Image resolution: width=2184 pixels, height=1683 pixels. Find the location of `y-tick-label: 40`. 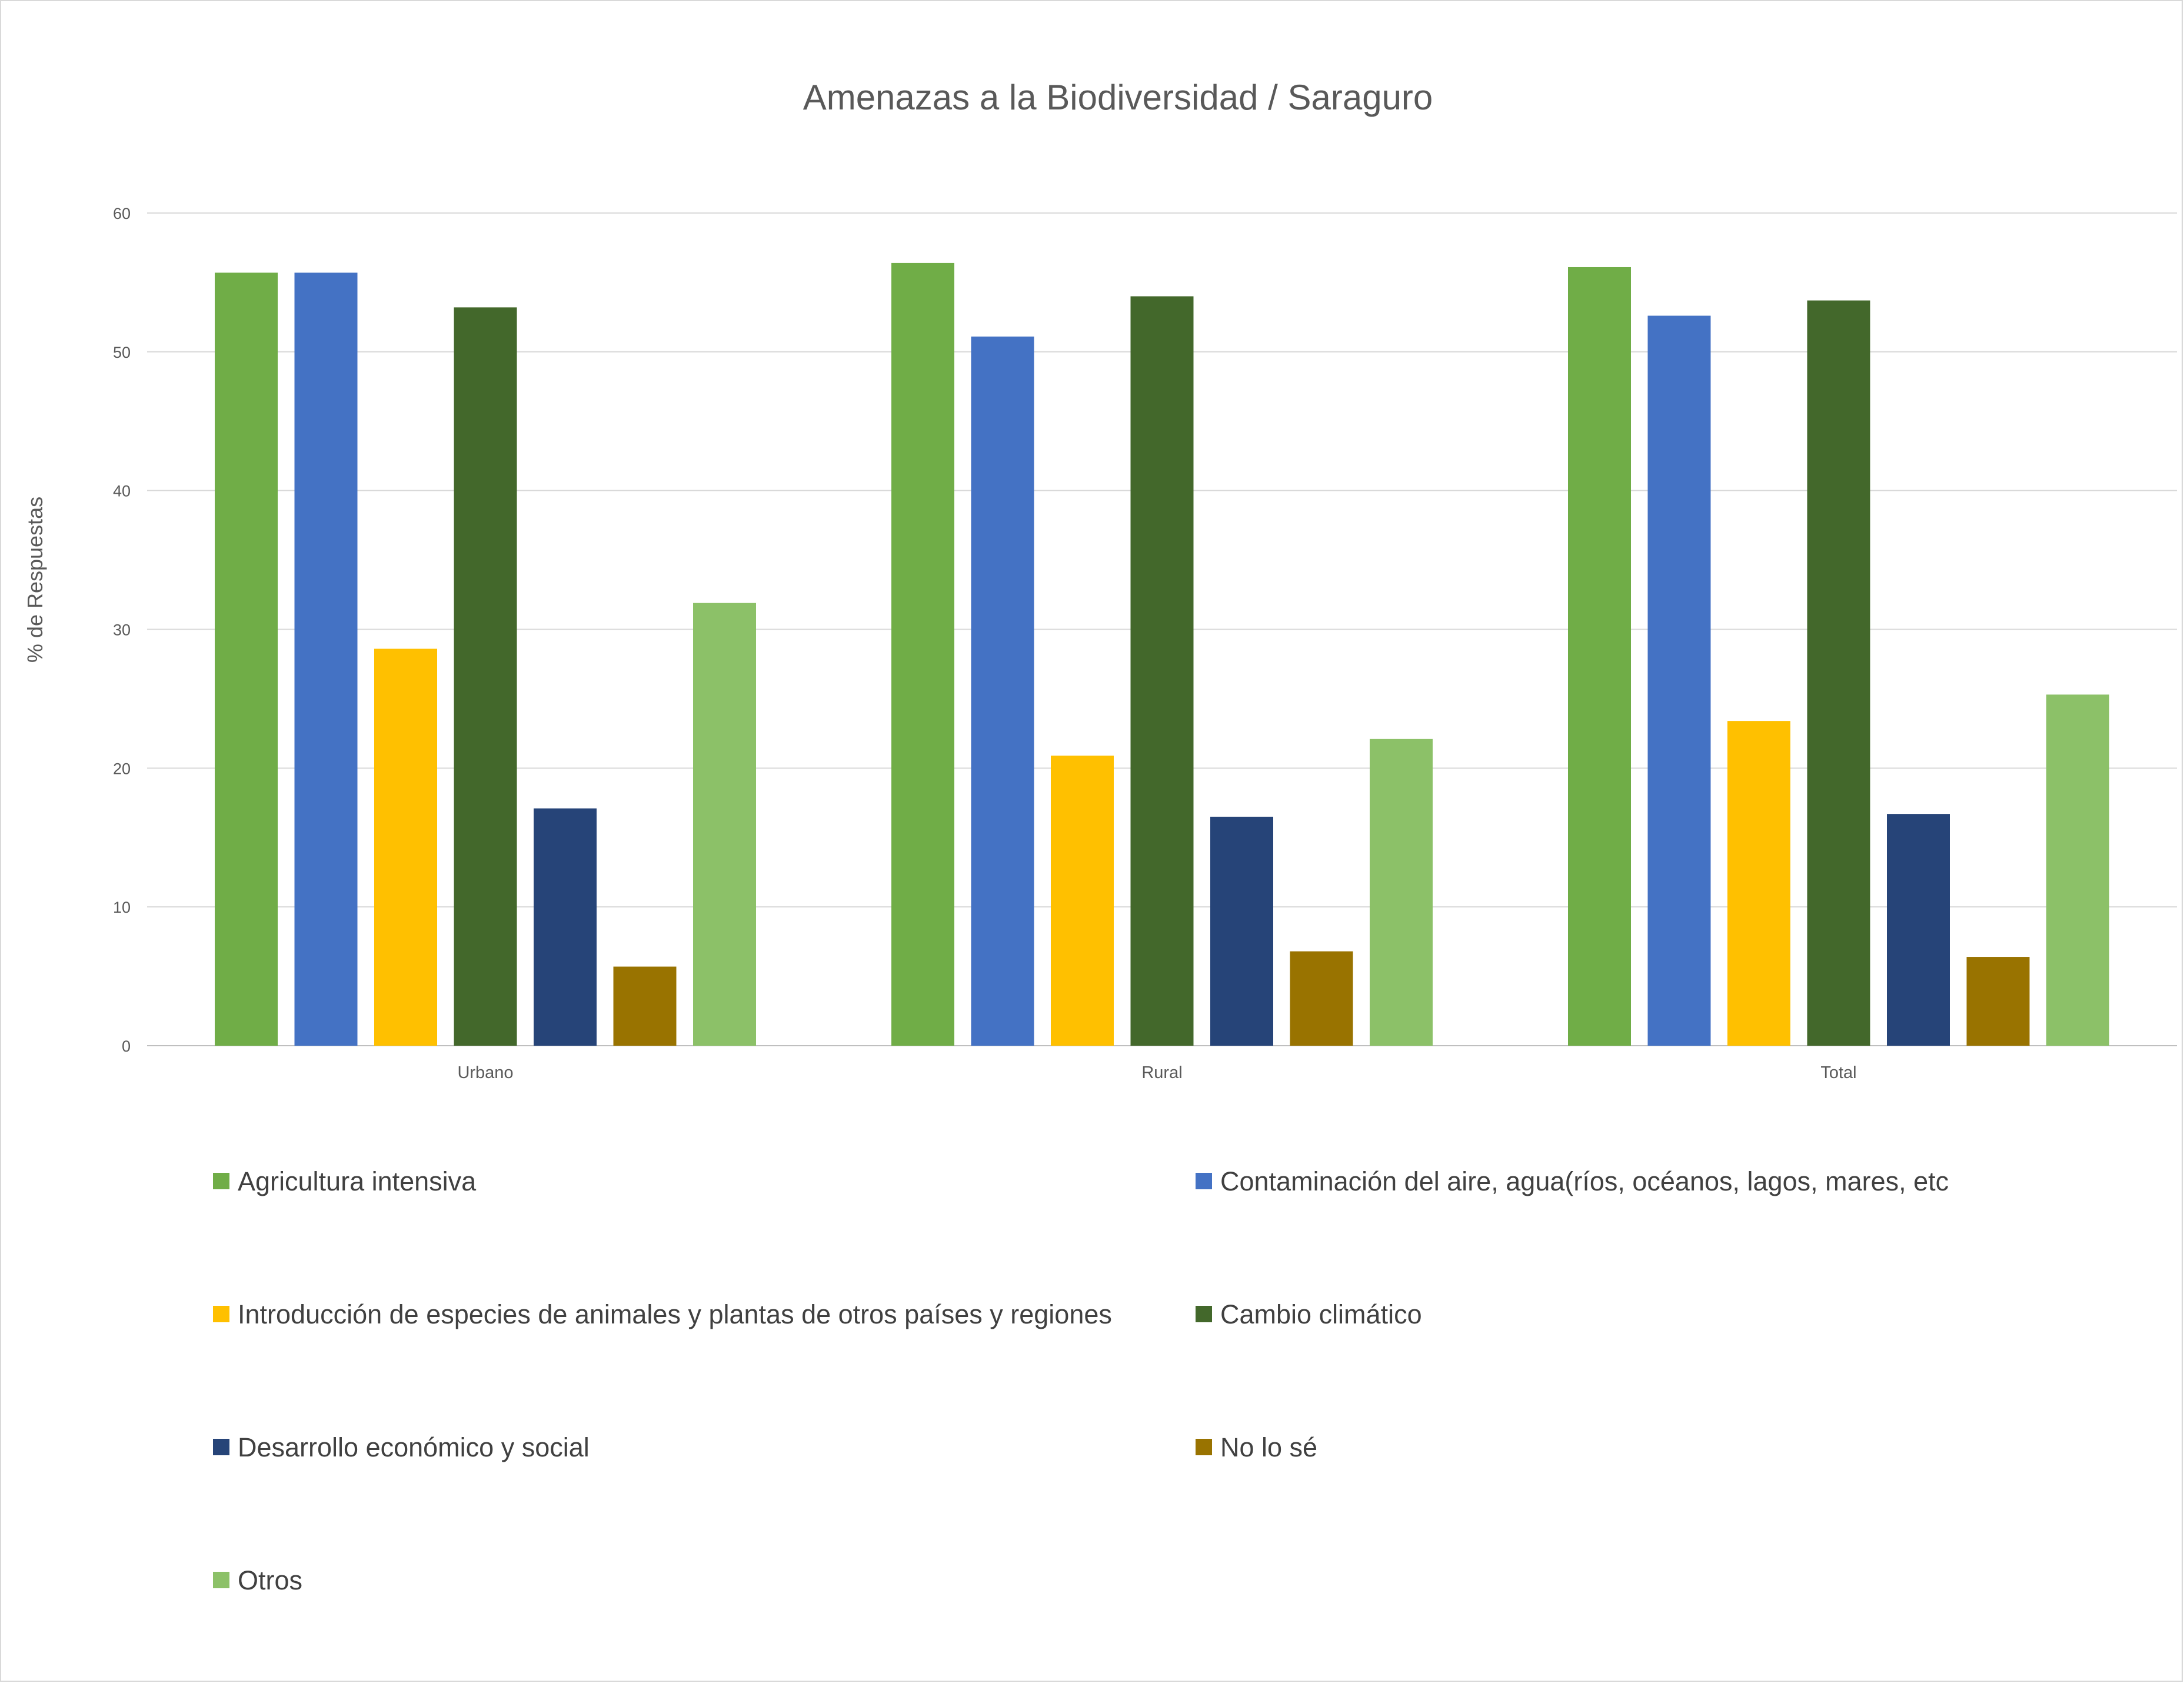

y-tick-label: 40 is located at coordinates (122, 491).